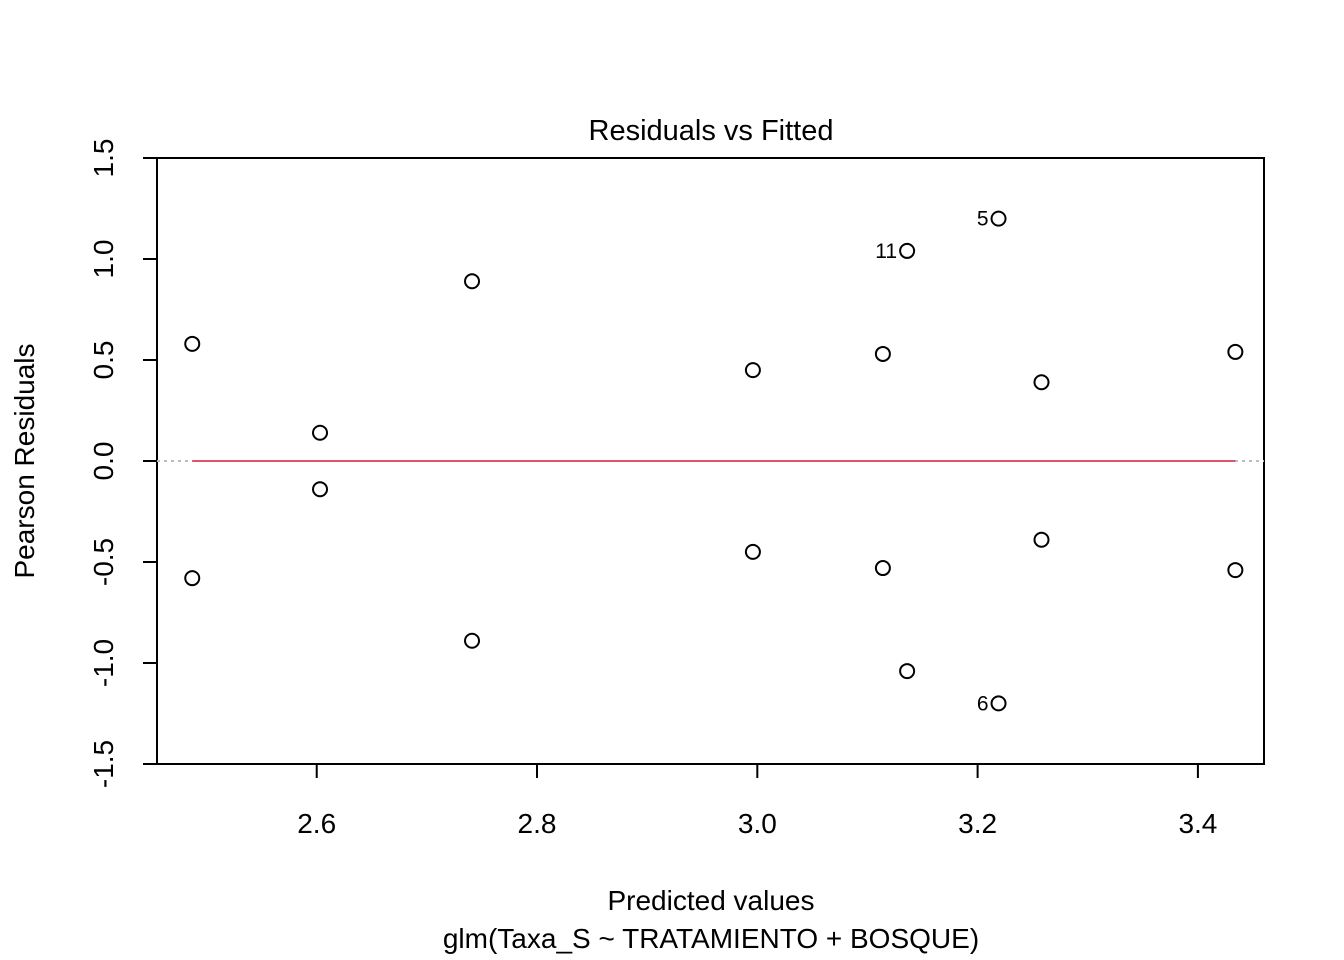  Describe the element at coordinates (1197, 823) in the screenshot. I see `x-tick-label: 3.4` at that location.